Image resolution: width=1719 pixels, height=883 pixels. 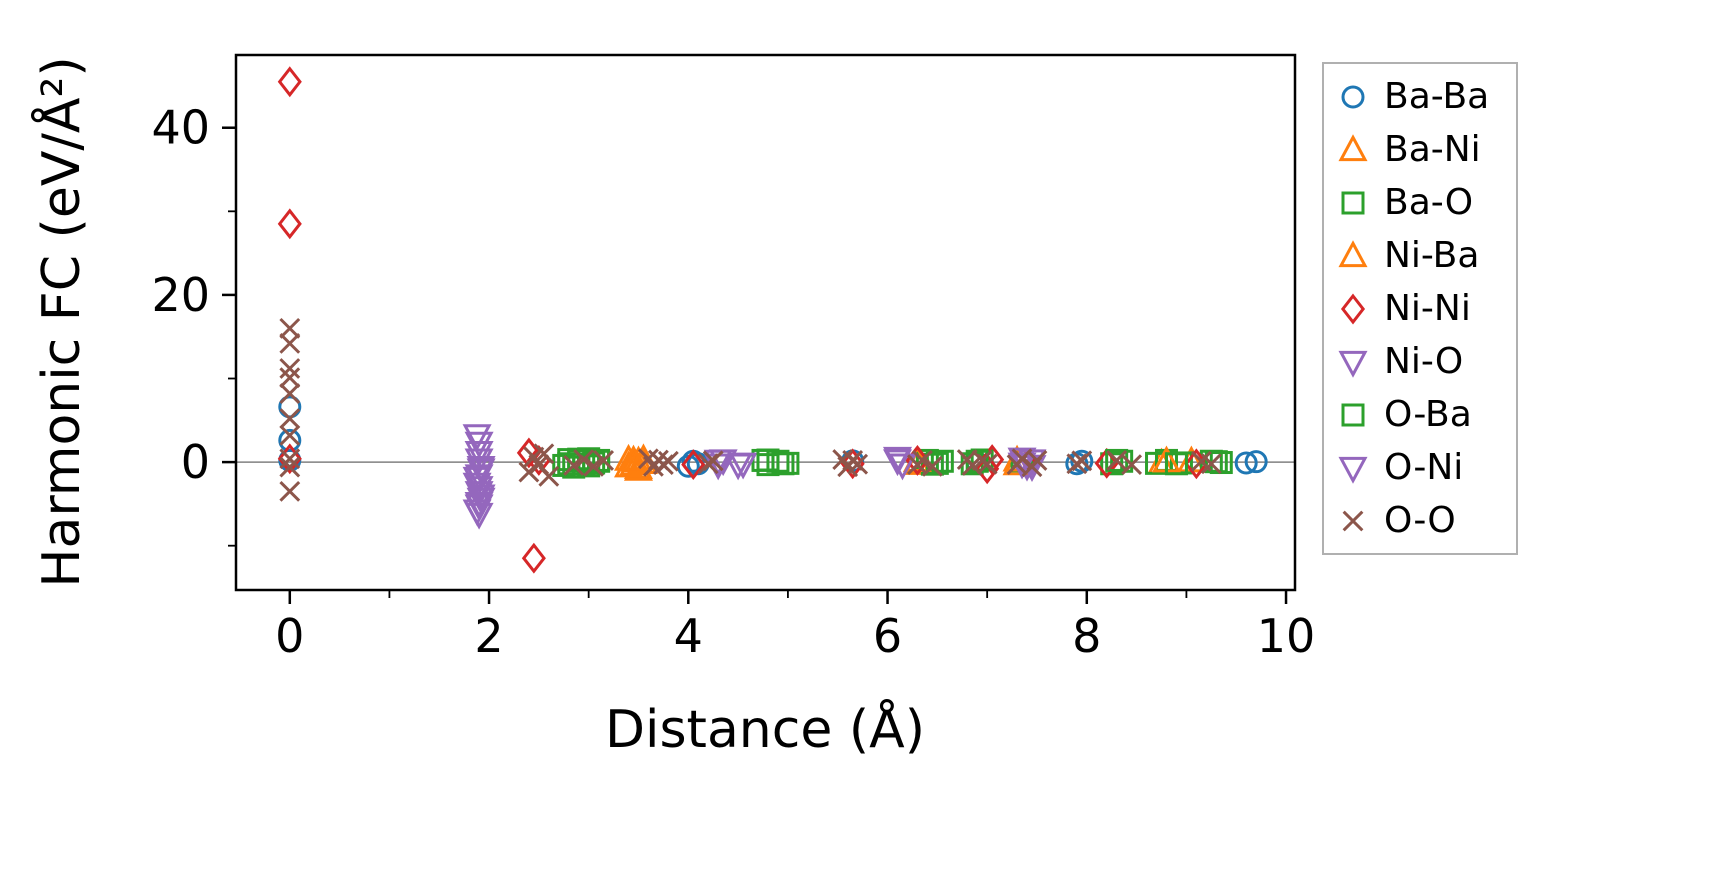 I want to click on y-tick-label: 20, so click(x=180, y=295).